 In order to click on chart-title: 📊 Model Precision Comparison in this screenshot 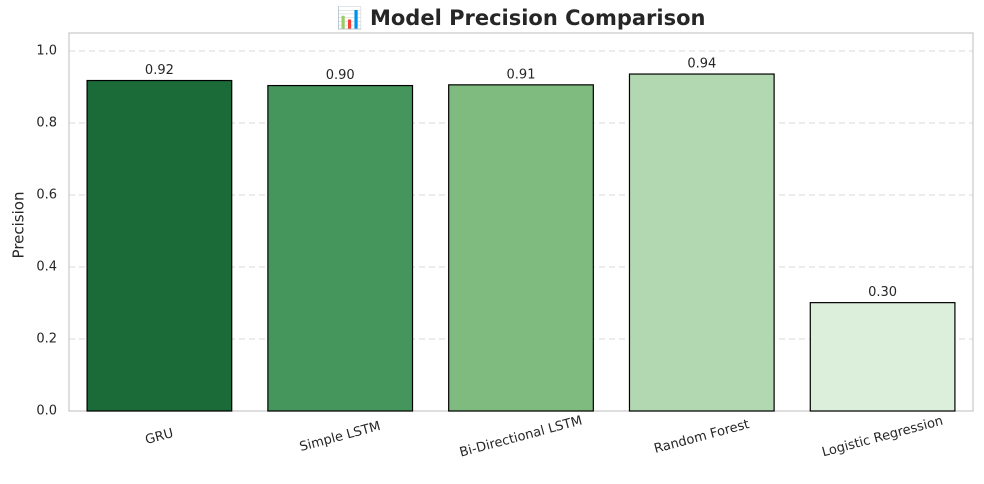, I will do `click(521, 17)`.